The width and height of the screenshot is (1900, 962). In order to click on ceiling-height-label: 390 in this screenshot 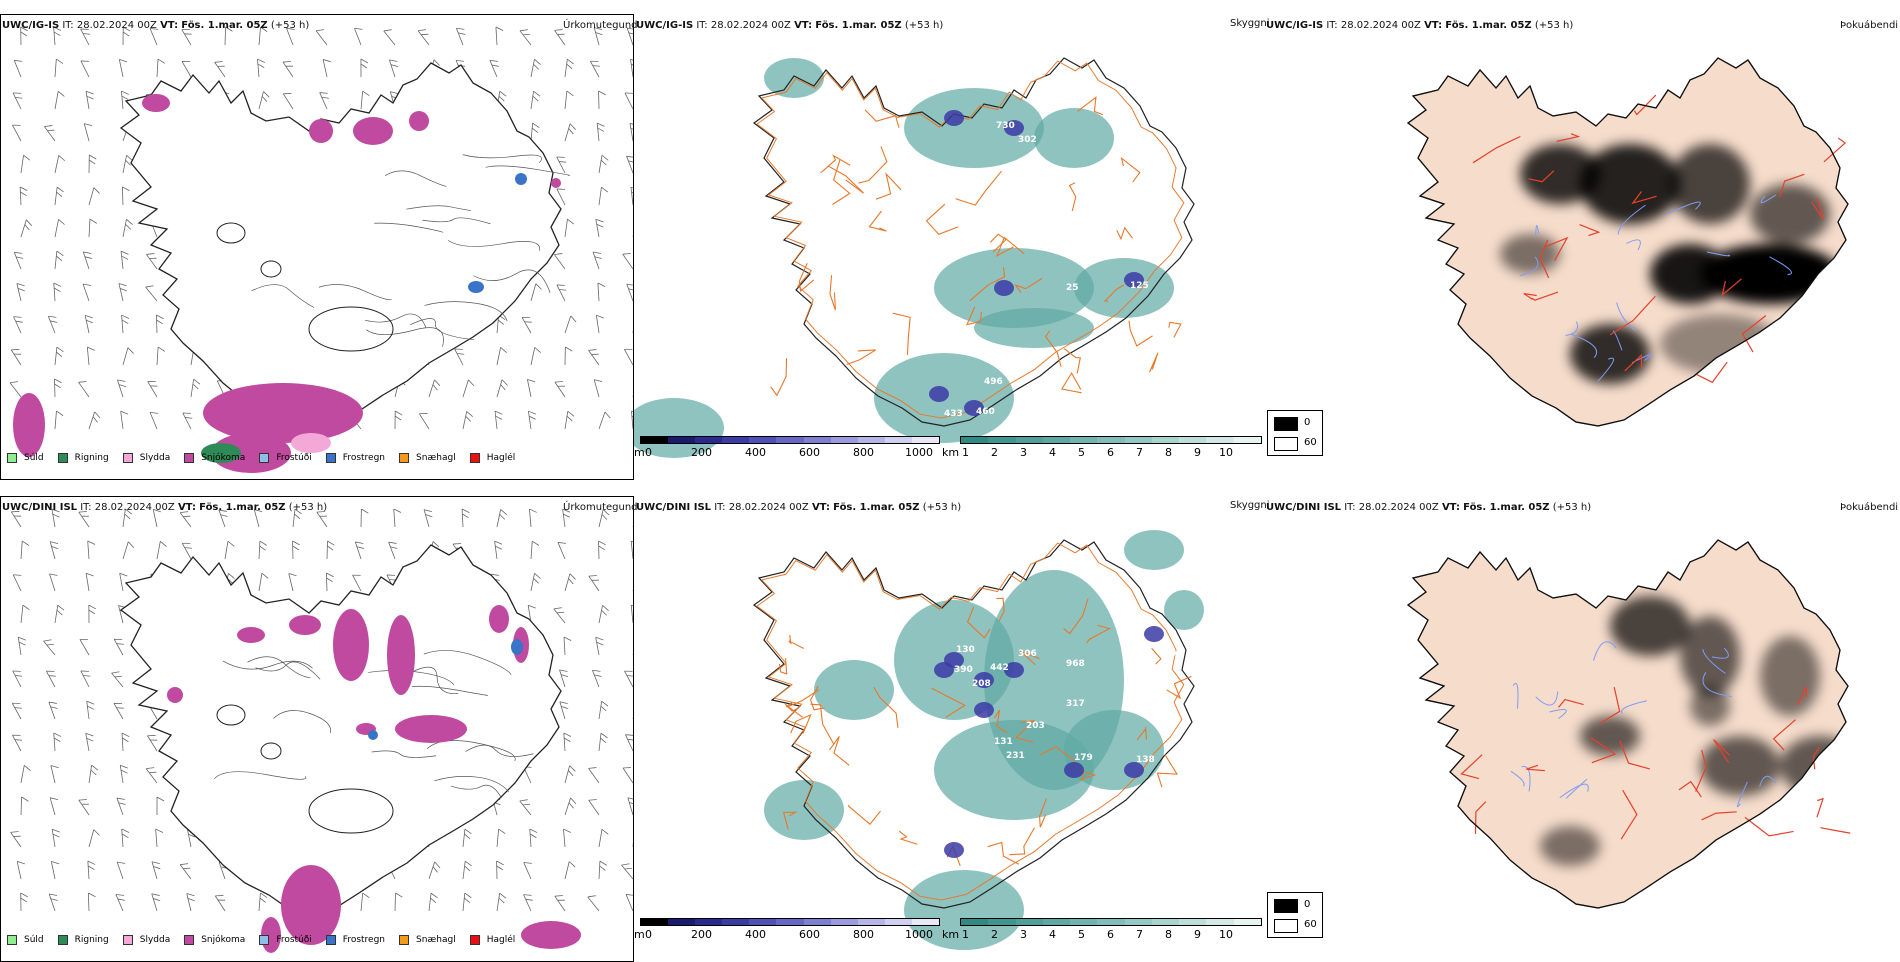, I will do `click(963, 670)`.